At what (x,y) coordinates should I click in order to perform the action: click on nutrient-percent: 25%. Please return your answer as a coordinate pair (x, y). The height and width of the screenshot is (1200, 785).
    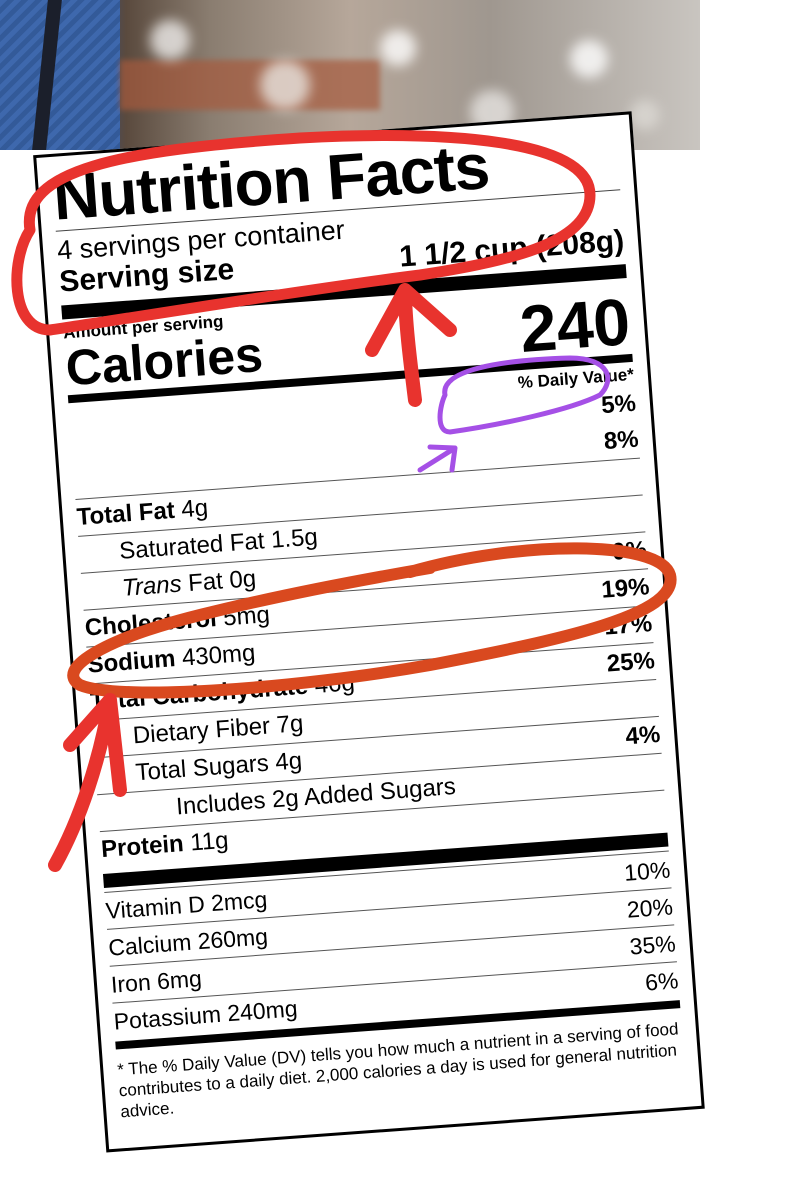
    Looking at the image, I should click on (630, 662).